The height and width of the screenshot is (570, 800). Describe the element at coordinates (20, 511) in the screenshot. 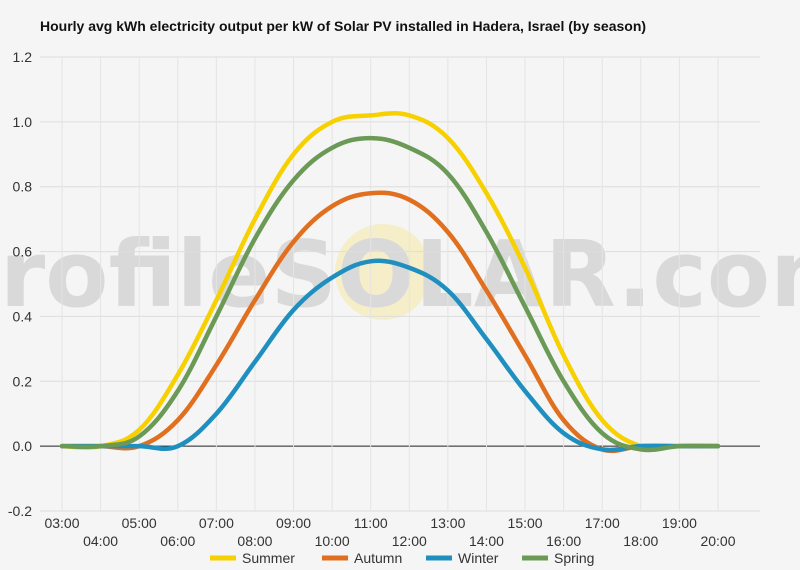

I see `y-tick-label-0: -0.2` at that location.